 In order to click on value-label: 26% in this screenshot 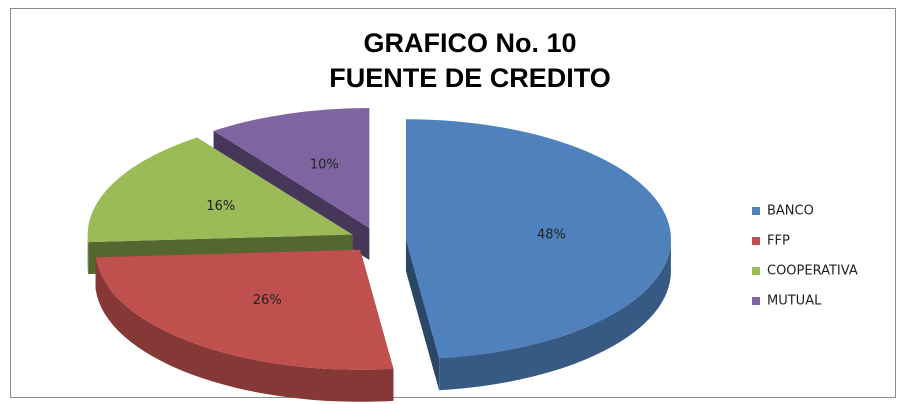, I will do `click(267, 300)`.